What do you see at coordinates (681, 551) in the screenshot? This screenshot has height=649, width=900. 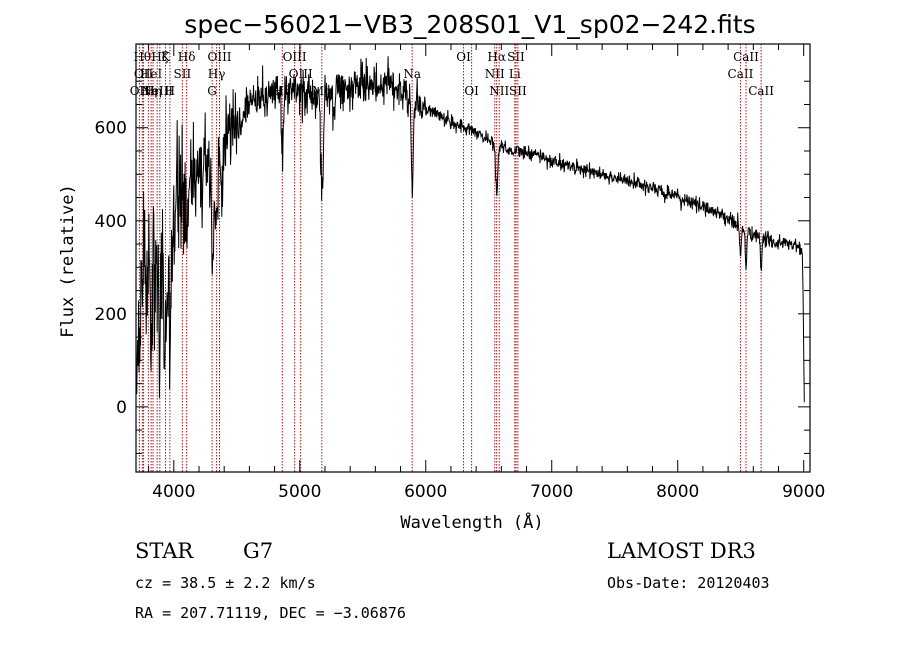 I see `survey-name: LAMOST DR3` at bounding box center [681, 551].